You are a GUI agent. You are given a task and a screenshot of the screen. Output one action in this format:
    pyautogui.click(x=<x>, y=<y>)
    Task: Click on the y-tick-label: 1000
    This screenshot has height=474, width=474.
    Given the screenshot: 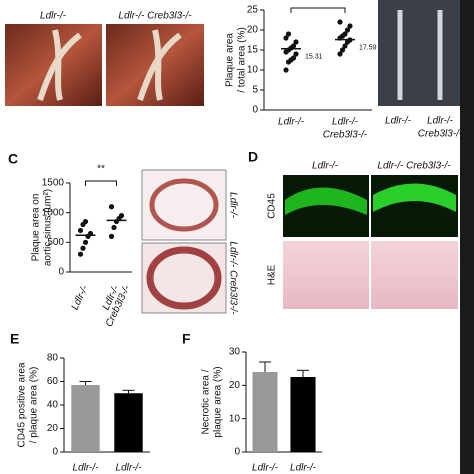 What is the action you would take?
    pyautogui.click(x=53, y=212)
    